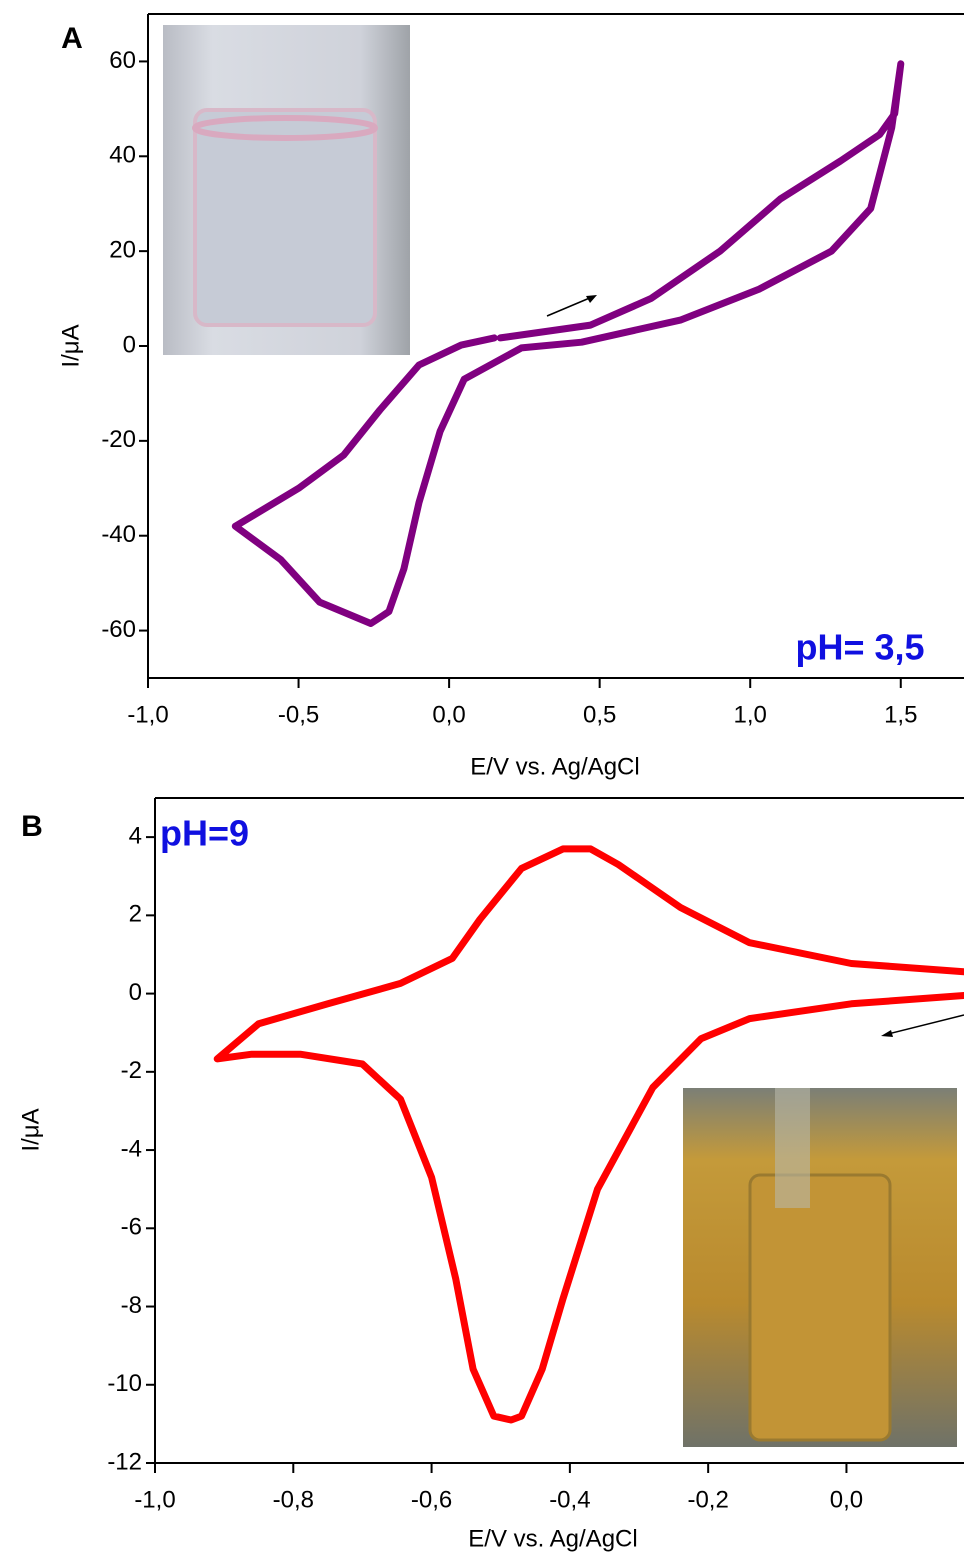 This screenshot has width=964, height=1557. I want to click on y-tick-label: -40, so click(118, 534).